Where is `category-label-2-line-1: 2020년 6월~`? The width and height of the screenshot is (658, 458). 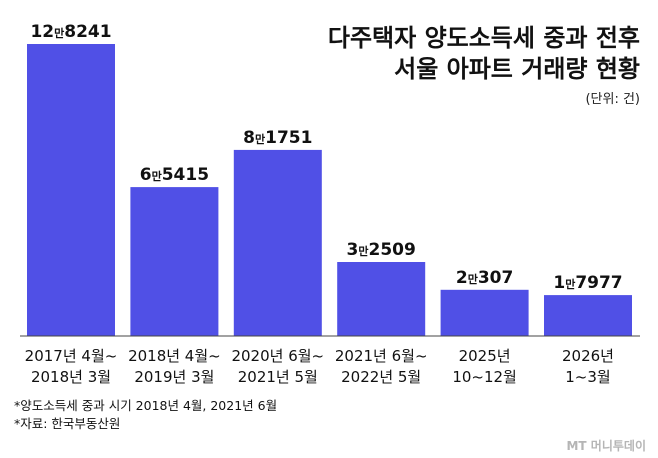 category-label-2-line-1: 2020년 6월~ is located at coordinates (277, 356).